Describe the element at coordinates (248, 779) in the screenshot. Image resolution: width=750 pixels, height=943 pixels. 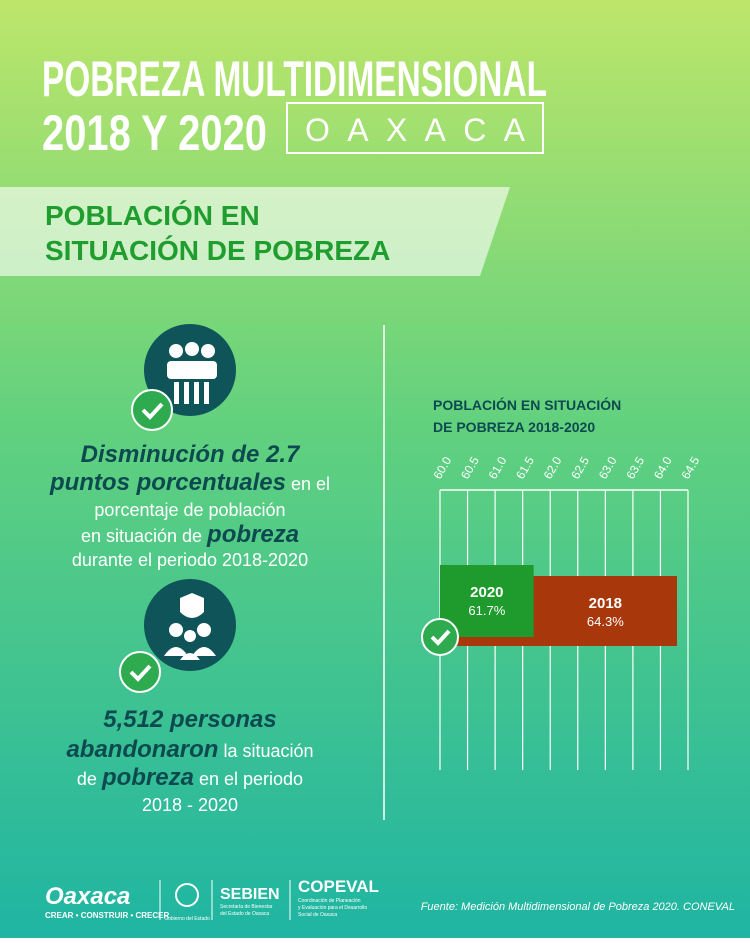
I see `statement-text: en el periodo` at that location.